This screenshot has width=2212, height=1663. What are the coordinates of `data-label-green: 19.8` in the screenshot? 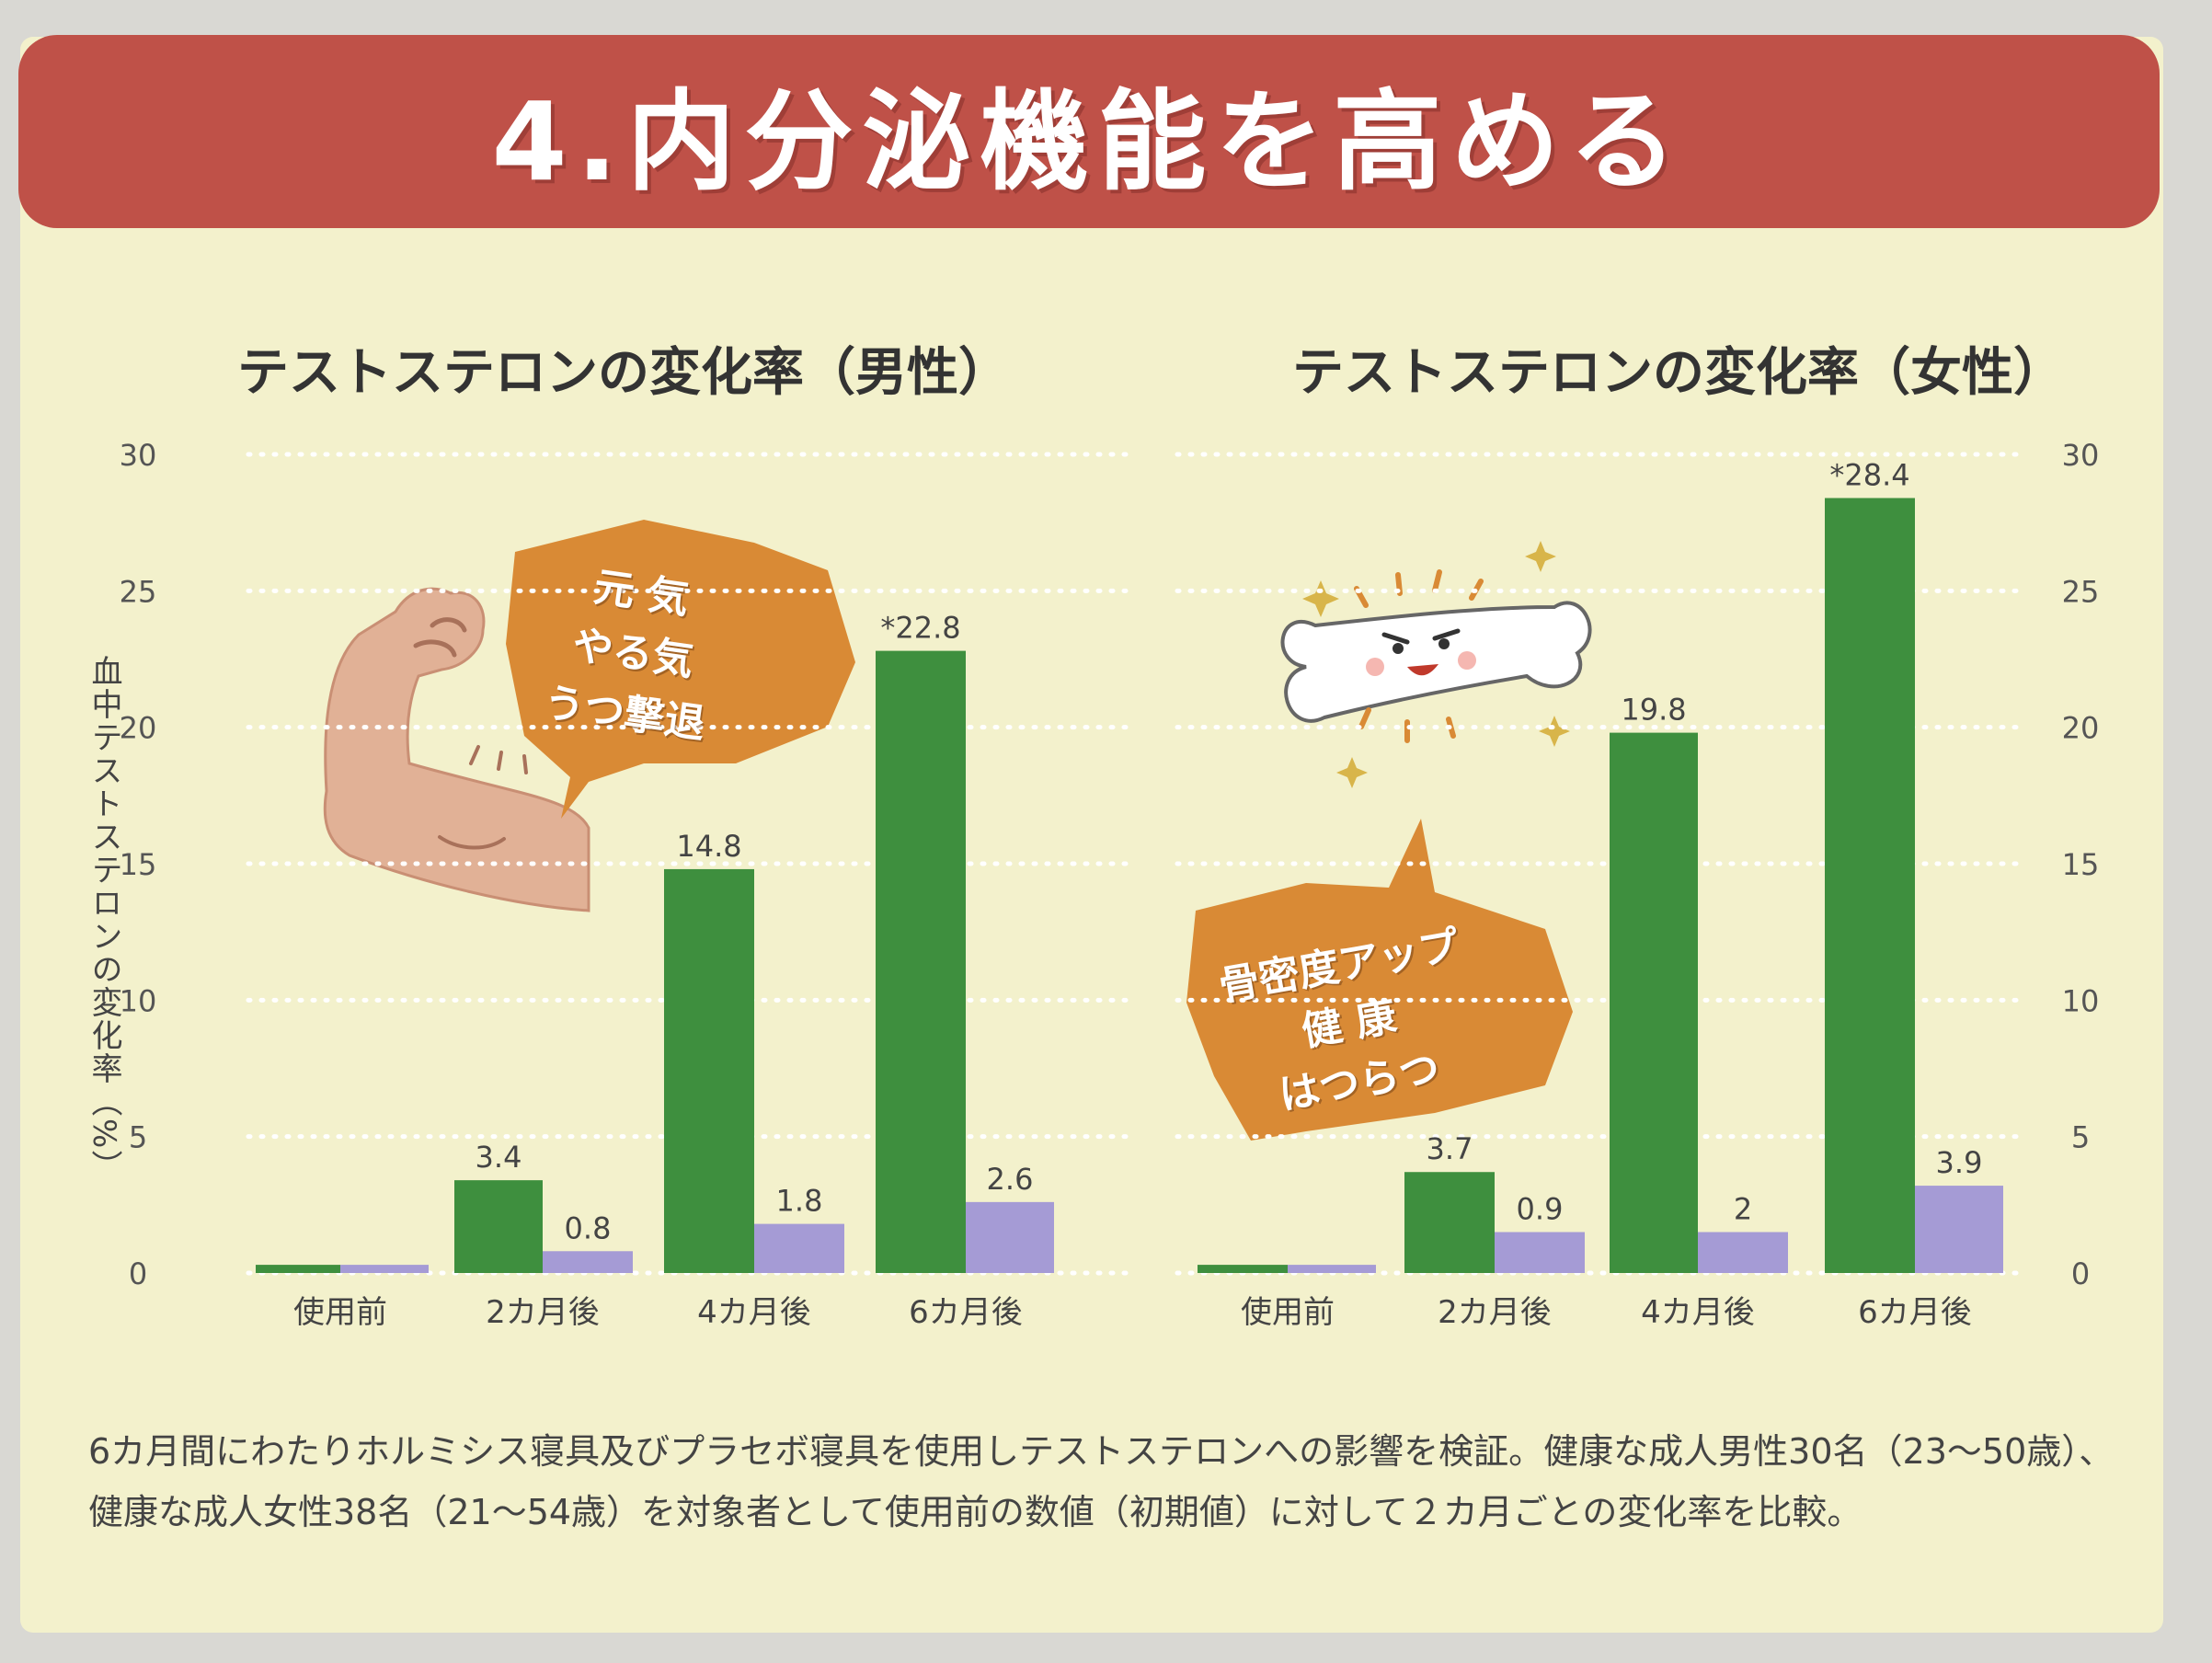 It's located at (1654, 710).